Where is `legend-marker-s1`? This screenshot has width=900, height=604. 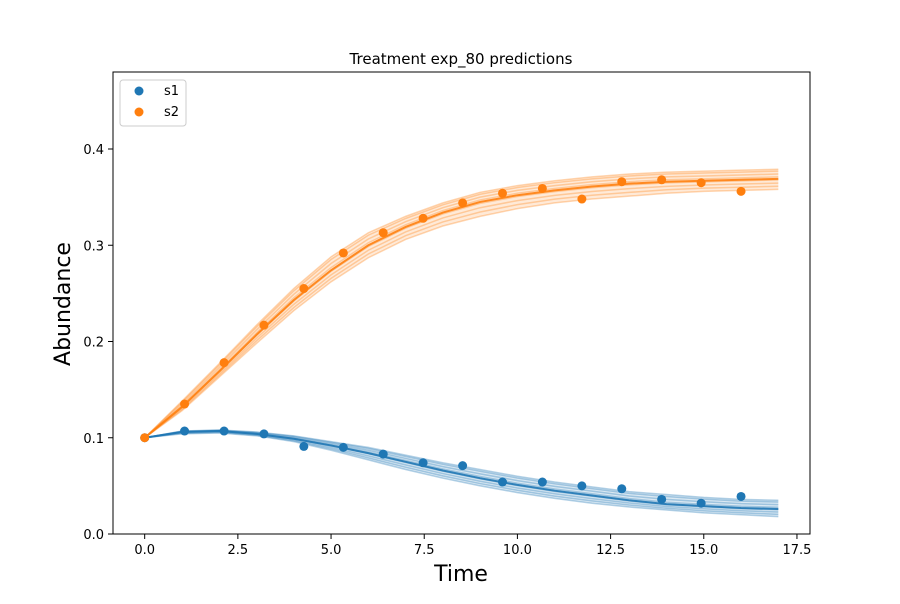 legend-marker-s1 is located at coordinates (139, 91).